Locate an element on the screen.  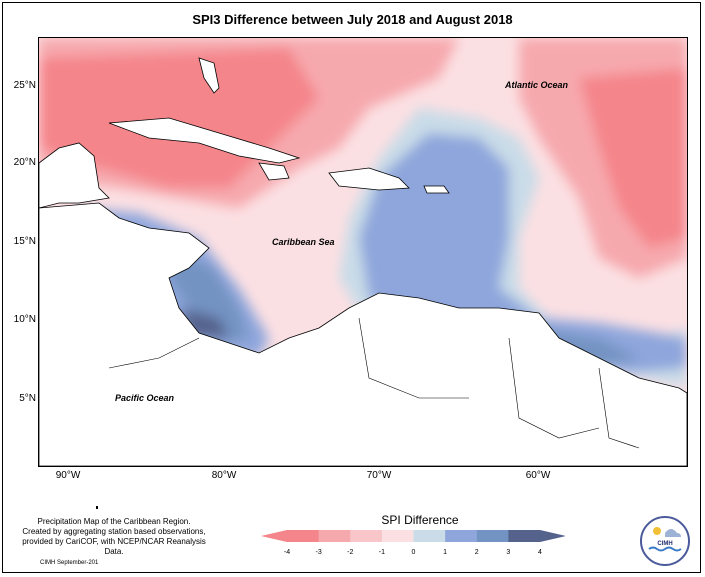
lon-tick-80w: 80°W is located at coordinates (224, 475).